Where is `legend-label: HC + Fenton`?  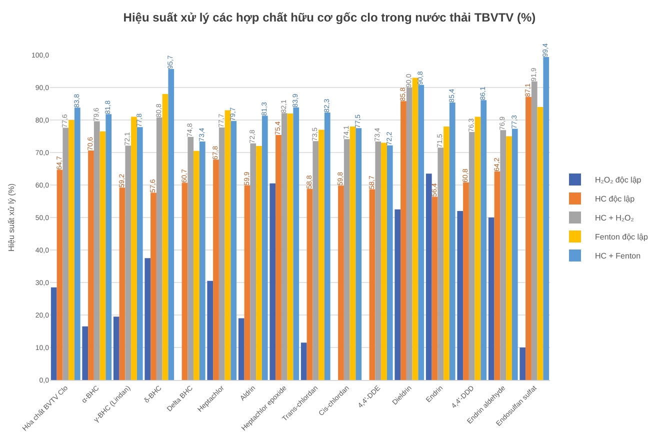 legend-label: HC + Fenton is located at coordinates (618, 256).